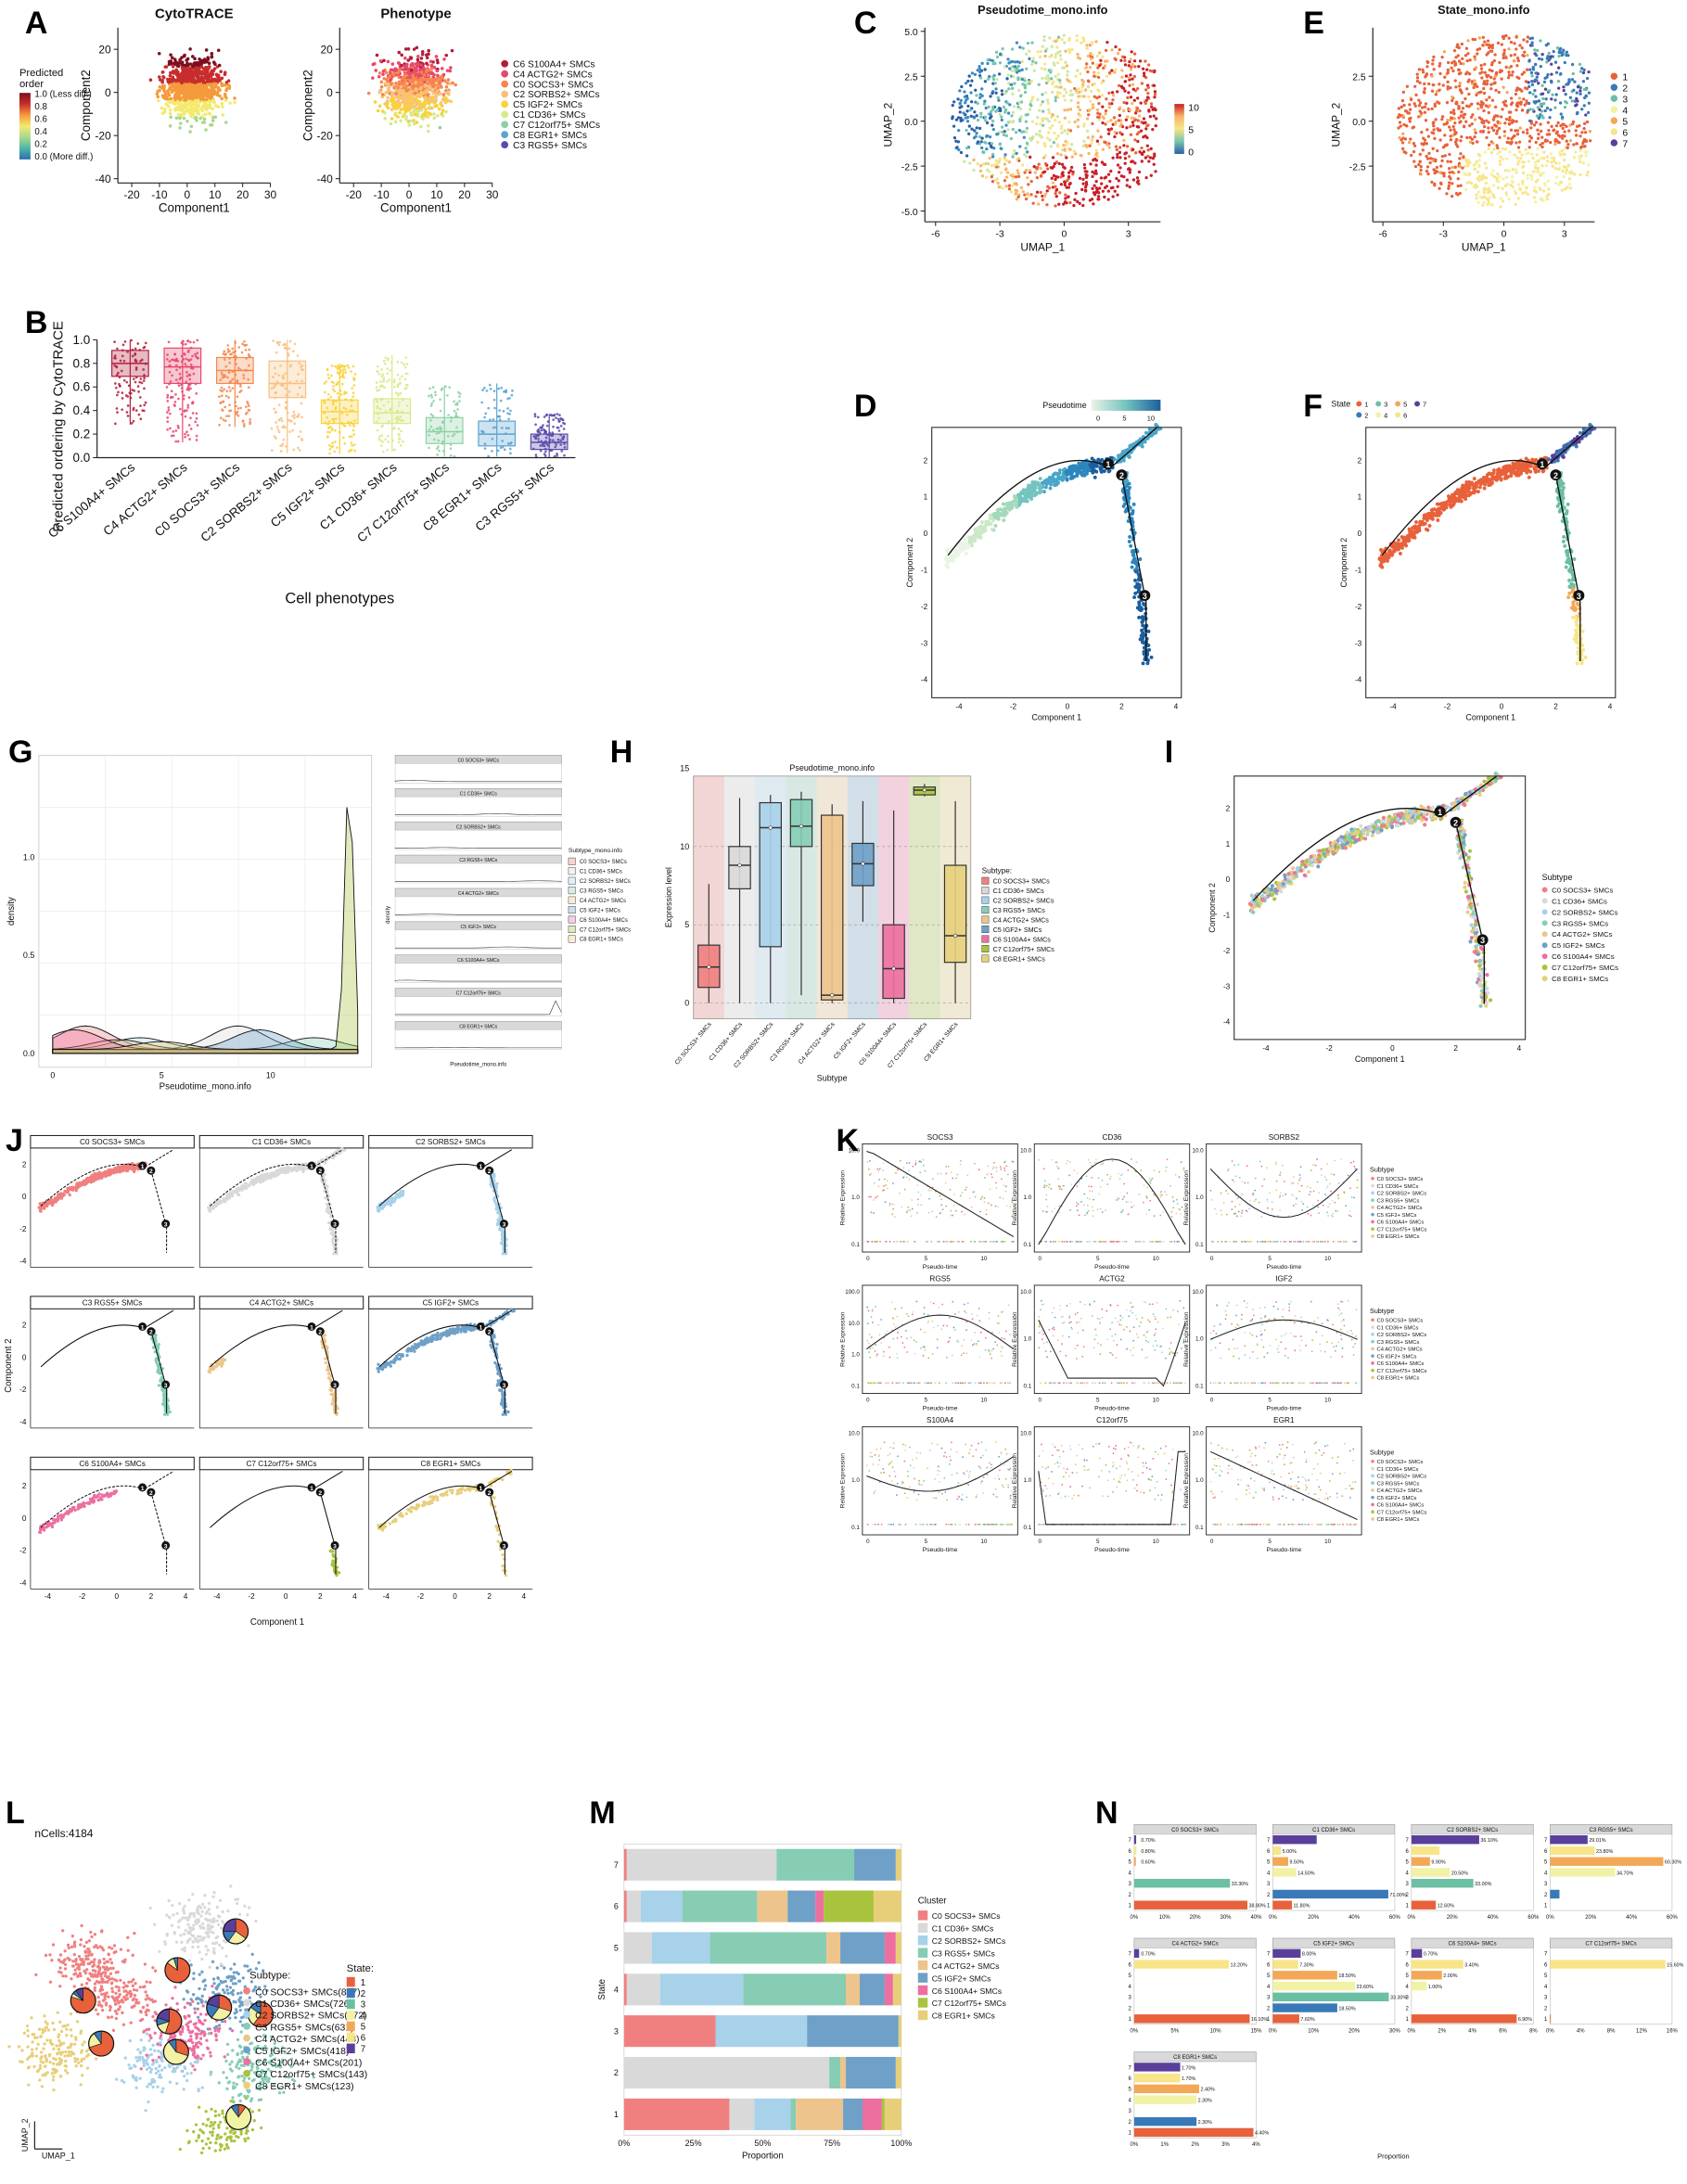 This screenshot has width=1687, height=2184. Describe the element at coordinates (909, 213) in the screenshot. I see `y-tick-label: -5.0` at that location.